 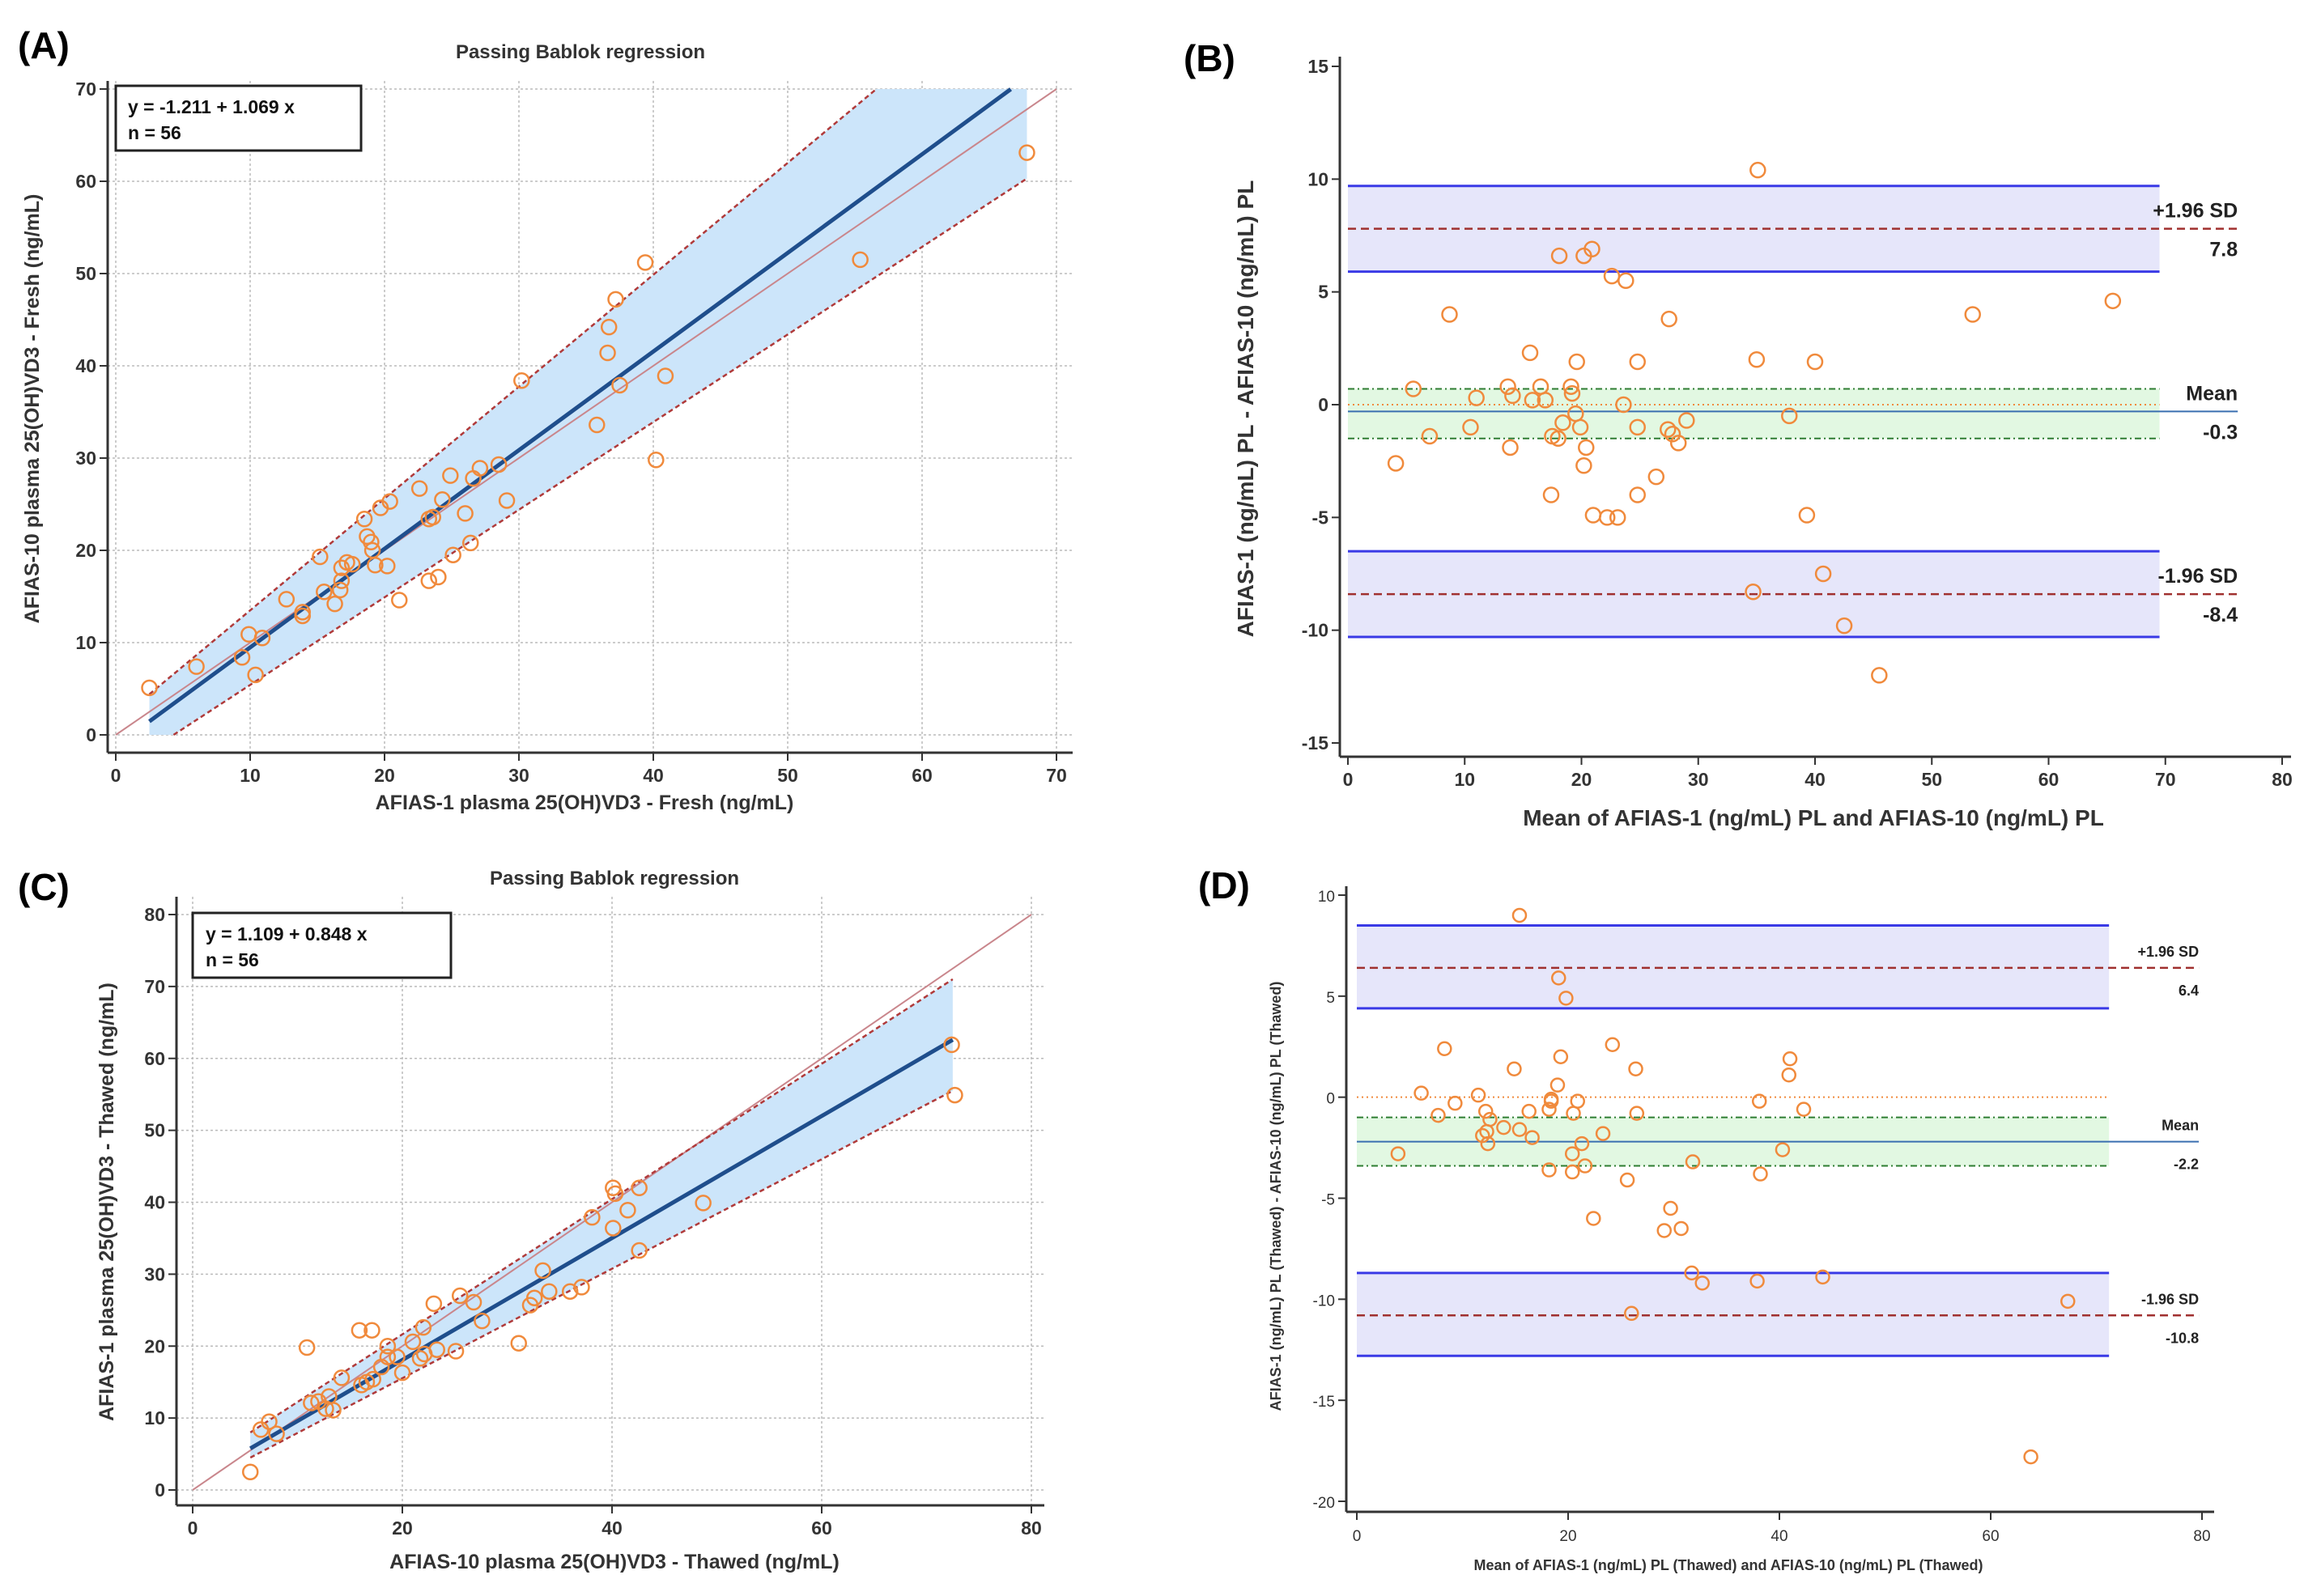 What do you see at coordinates (2170, 1299) in the screenshot?
I see `lower_loa-label: -1.96 SD` at bounding box center [2170, 1299].